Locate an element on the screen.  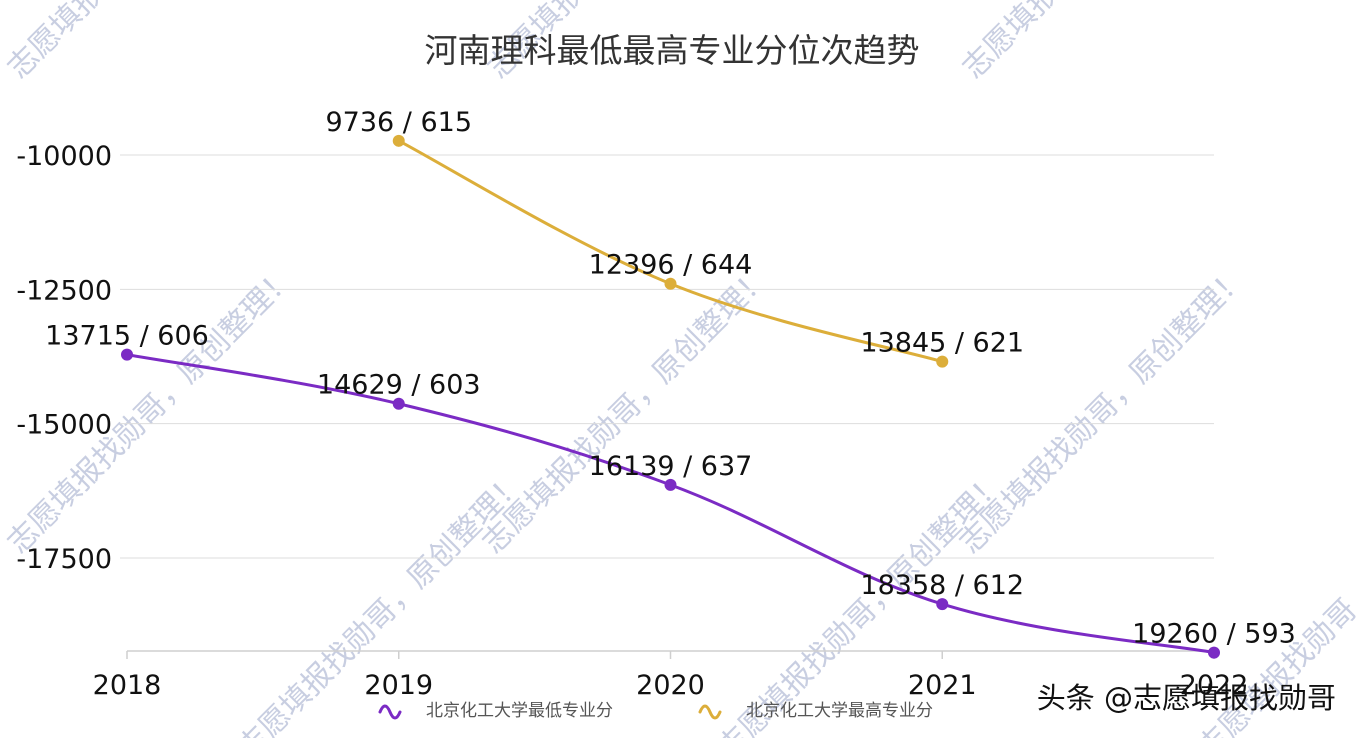
x-tick-label: 2021 is located at coordinates (942, 685).